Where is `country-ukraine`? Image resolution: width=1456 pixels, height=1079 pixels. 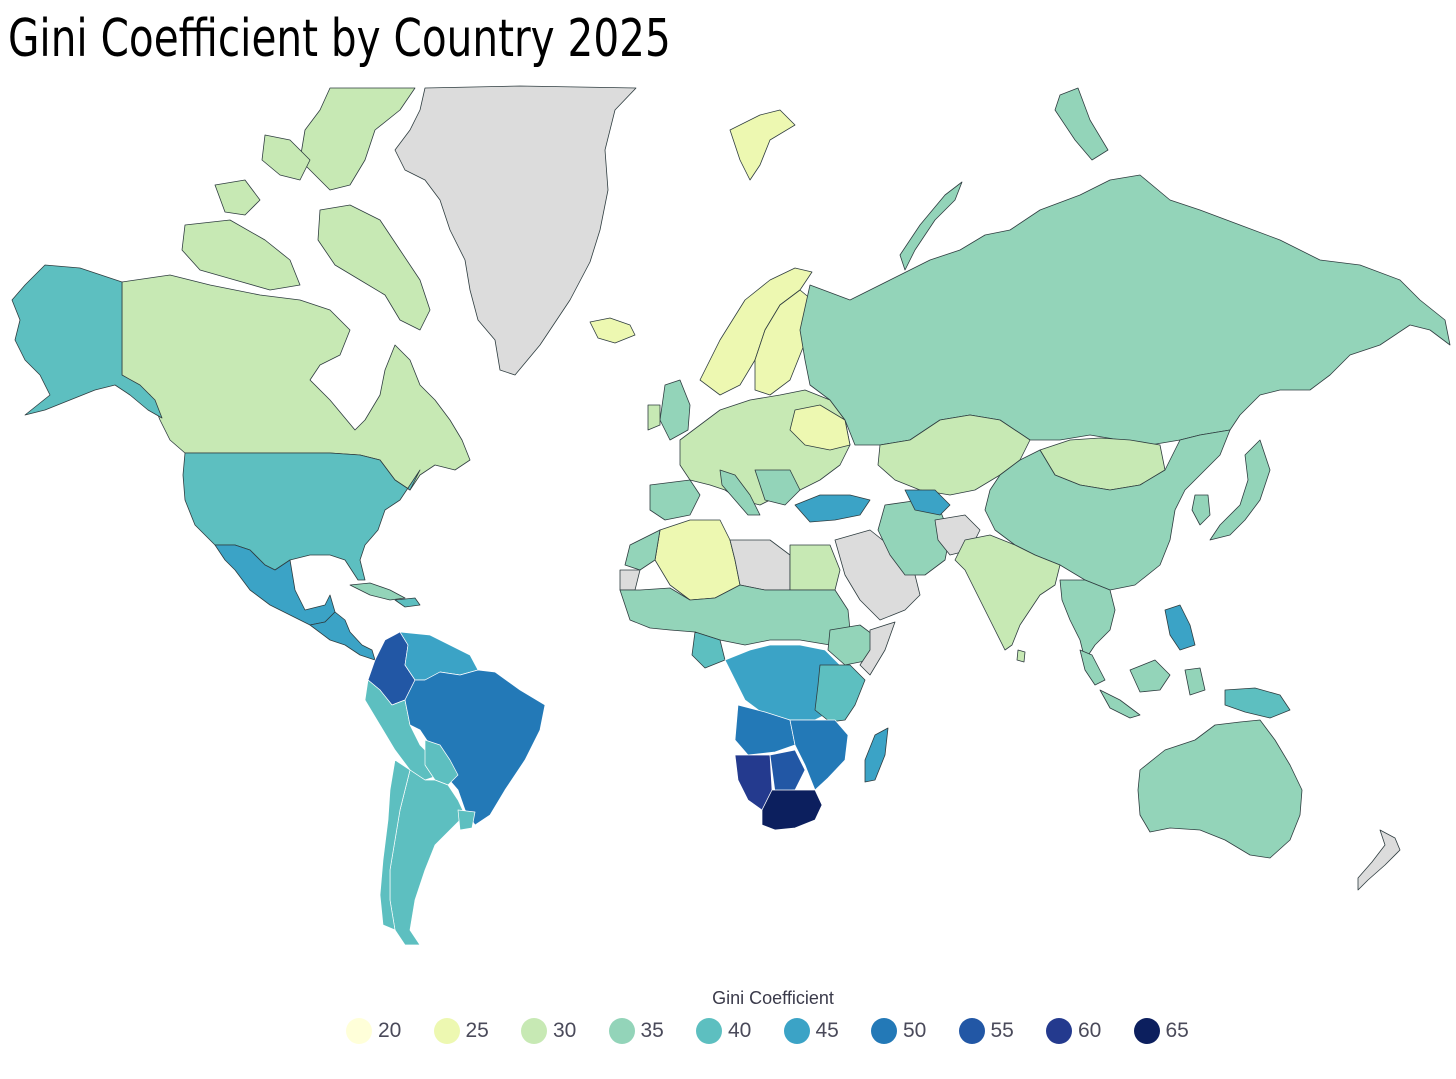 country-ukraine is located at coordinates (820, 427).